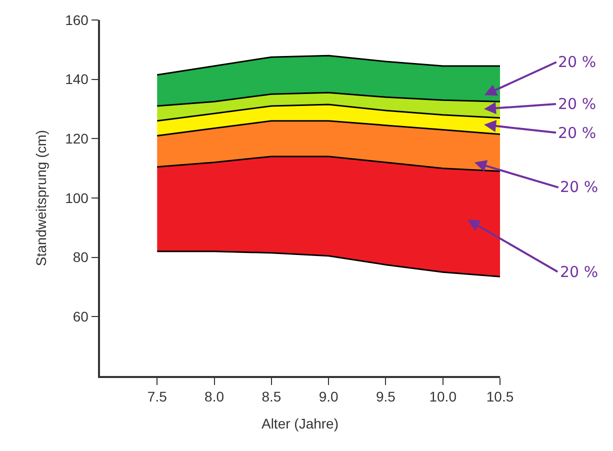  What do you see at coordinates (41, 198) in the screenshot?
I see `y-axis-title: Standweitsprung (cm)` at bounding box center [41, 198].